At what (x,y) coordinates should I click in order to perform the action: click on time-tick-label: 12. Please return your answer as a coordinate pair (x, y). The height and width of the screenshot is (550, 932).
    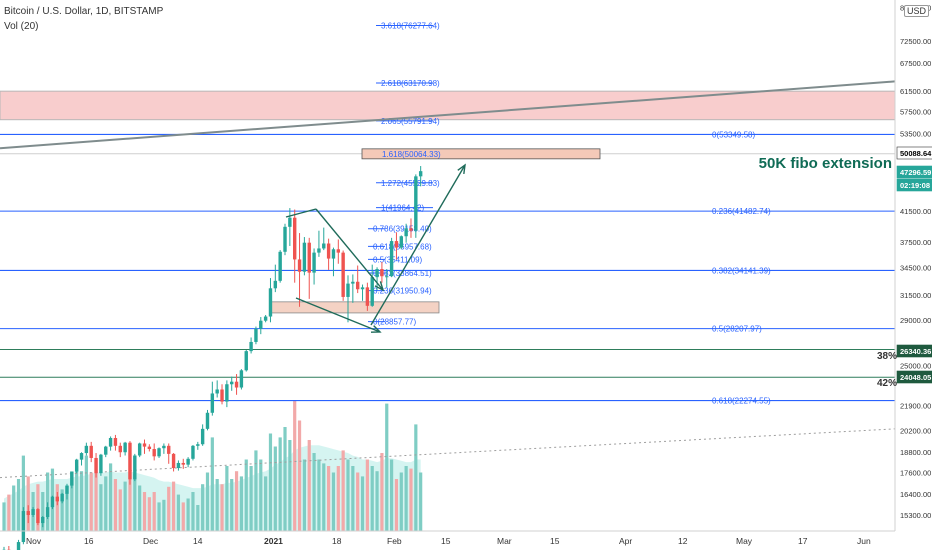
    Looking at the image, I should click on (683, 541).